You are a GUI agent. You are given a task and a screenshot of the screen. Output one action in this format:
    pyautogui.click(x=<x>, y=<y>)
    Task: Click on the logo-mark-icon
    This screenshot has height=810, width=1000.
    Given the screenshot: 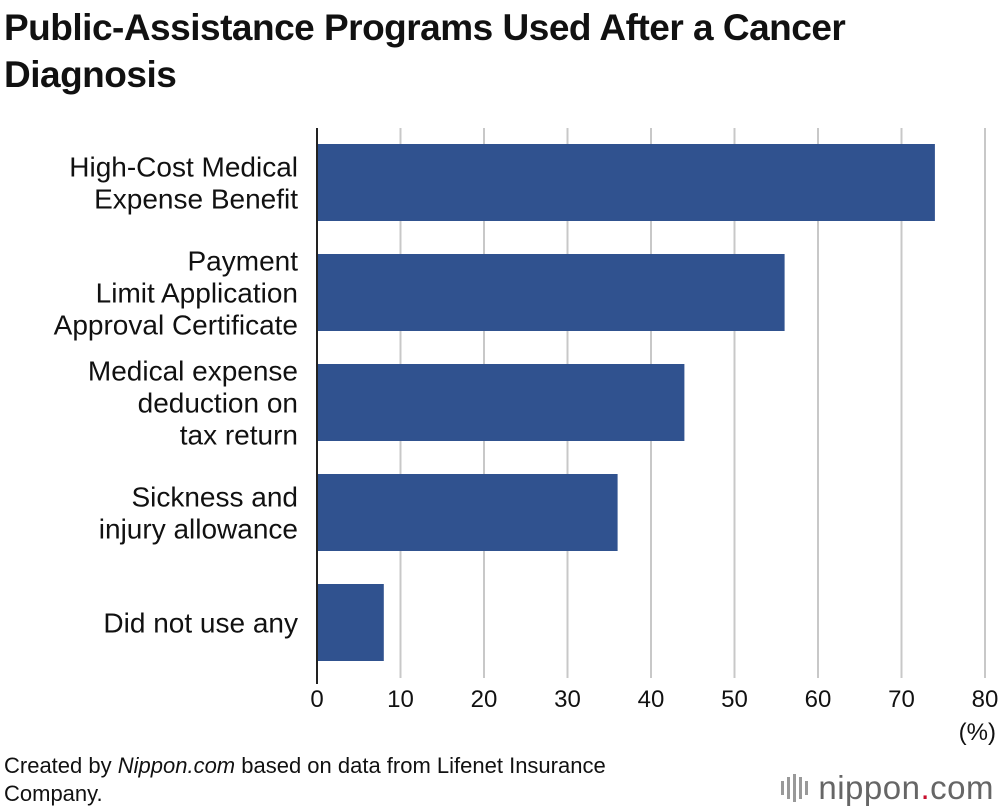 What is the action you would take?
    pyautogui.click(x=795, y=788)
    